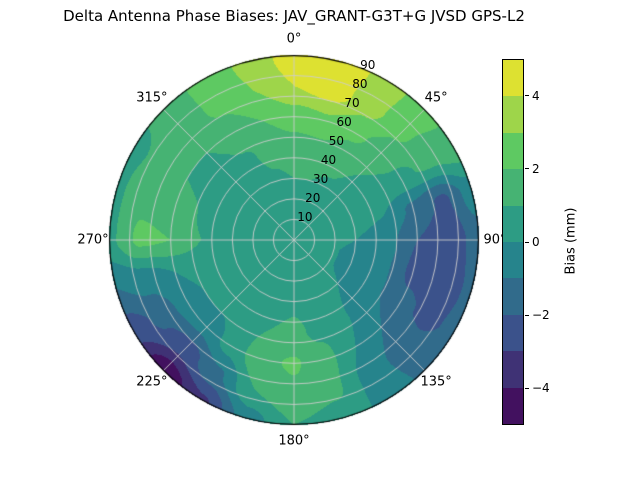  Describe the element at coordinates (305, 217) in the screenshot. I see `radial-tick-label: 10` at that location.